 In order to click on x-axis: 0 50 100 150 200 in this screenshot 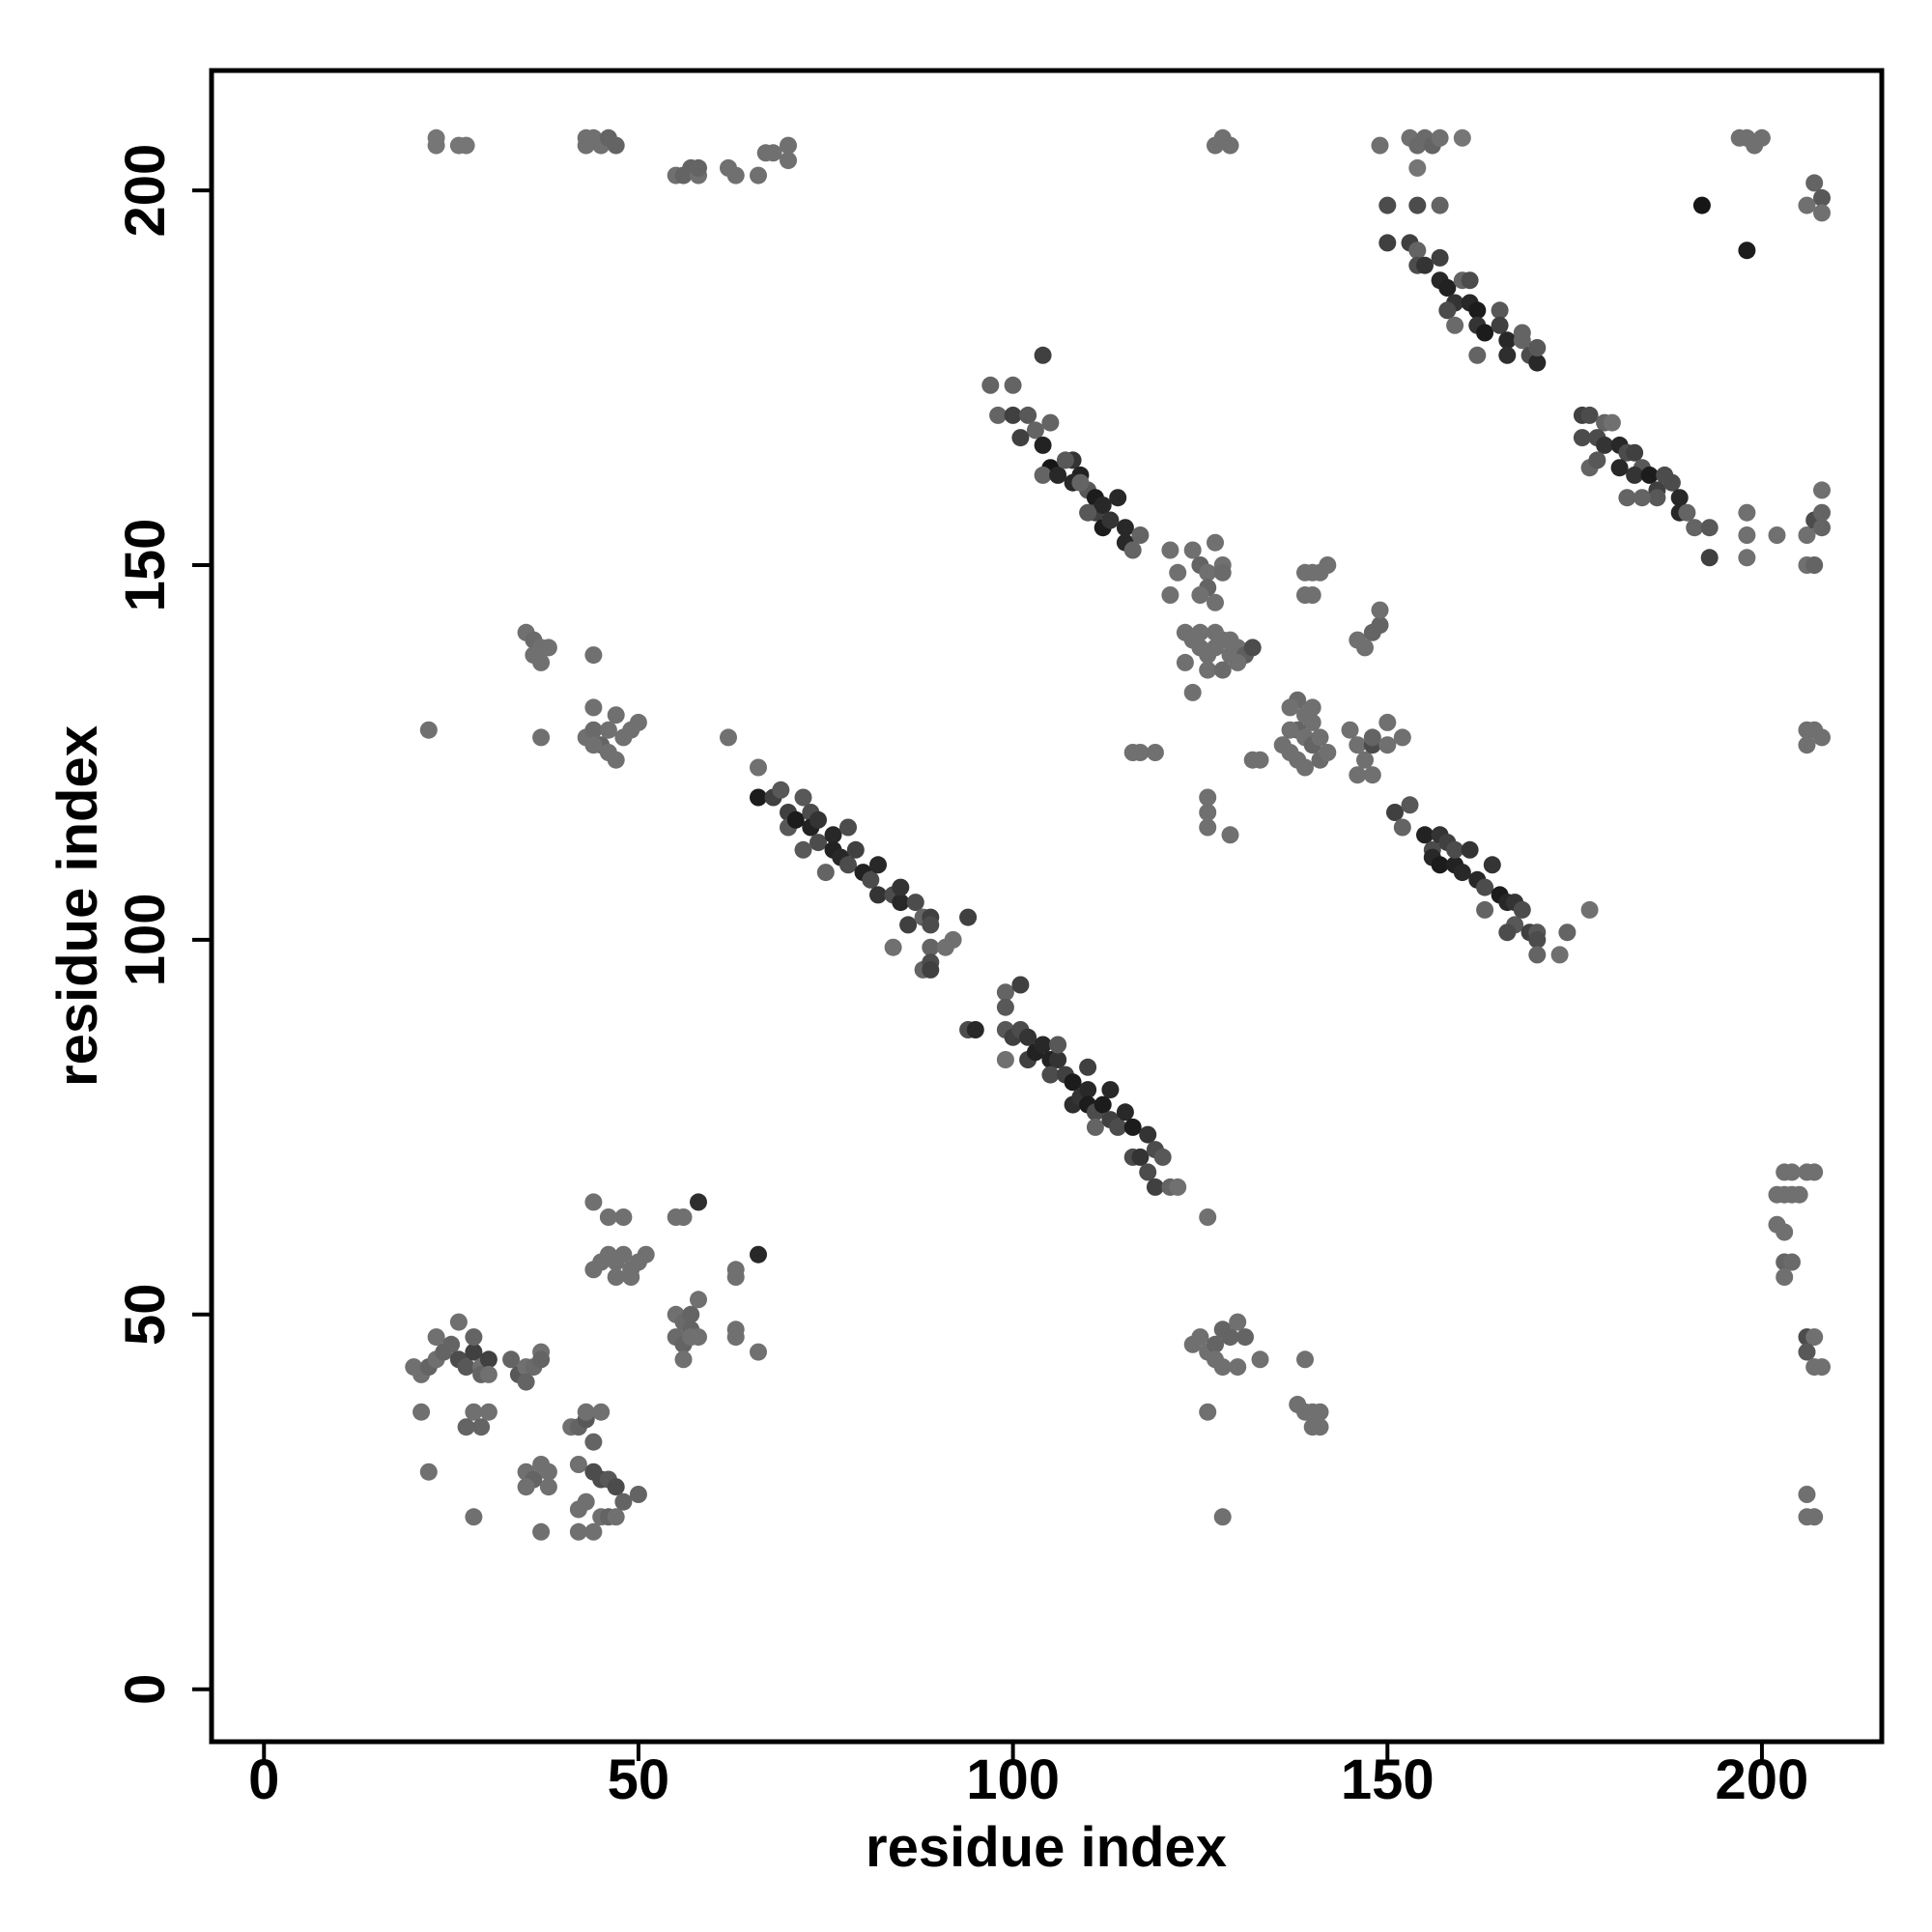, I will do `click(1028, 1776)`.